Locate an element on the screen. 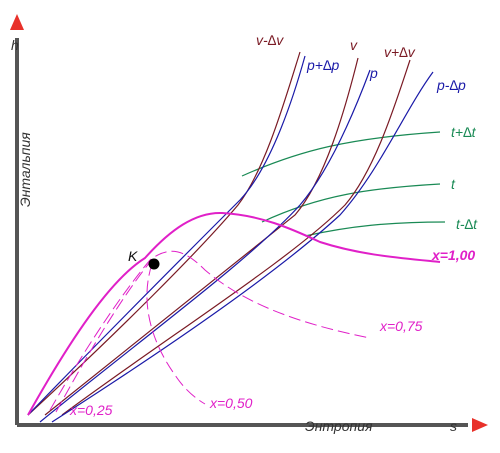 The height and width of the screenshot is (453, 500). isochore-mid-label: v is located at coordinates (354, 45).